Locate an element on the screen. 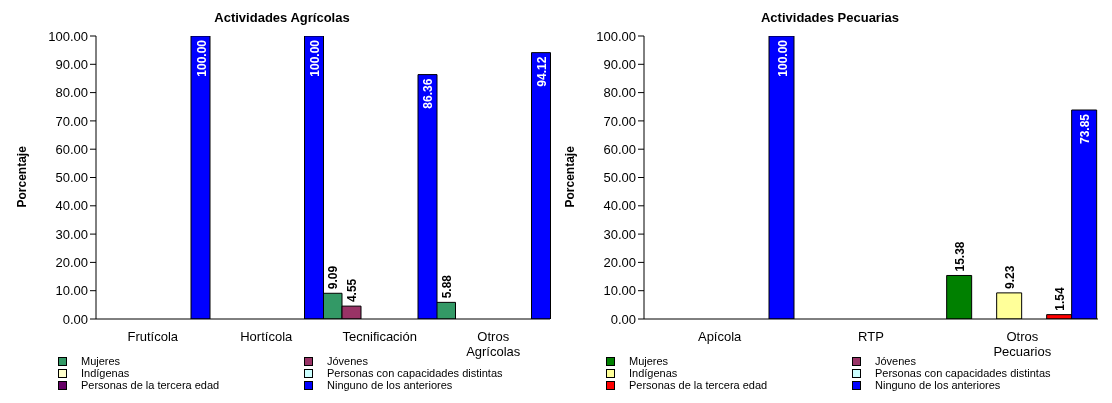 Image resolution: width=1112 pixels, height=403 pixels. x-tick-label: Otros Agrícolas is located at coordinates (493, 344).